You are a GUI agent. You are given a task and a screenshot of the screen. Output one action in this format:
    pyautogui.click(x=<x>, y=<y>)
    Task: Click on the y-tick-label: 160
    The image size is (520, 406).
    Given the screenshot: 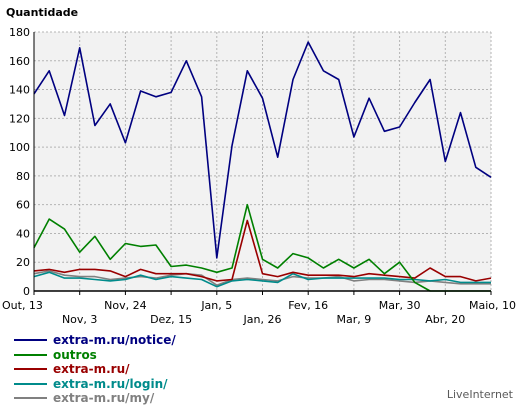 What is the action you would take?
    pyautogui.click(x=19, y=61)
    